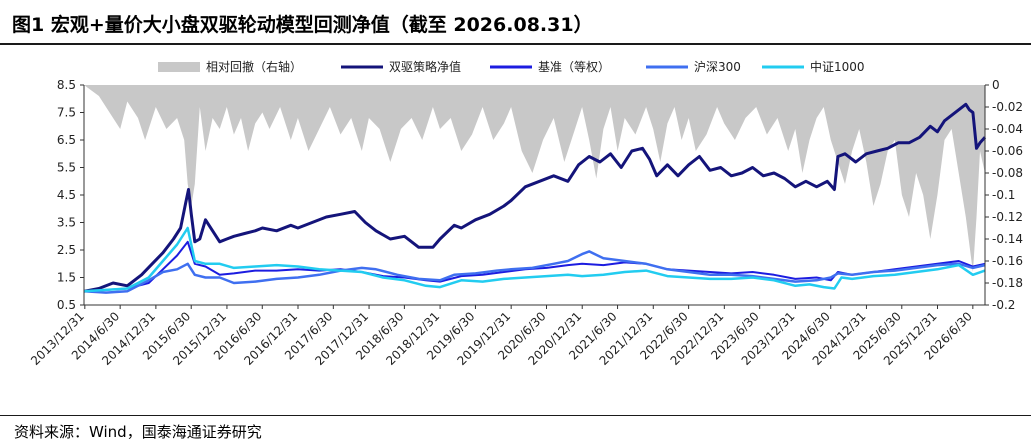  What do you see at coordinates (515, 415) in the screenshot?
I see `source-rule` at bounding box center [515, 415].